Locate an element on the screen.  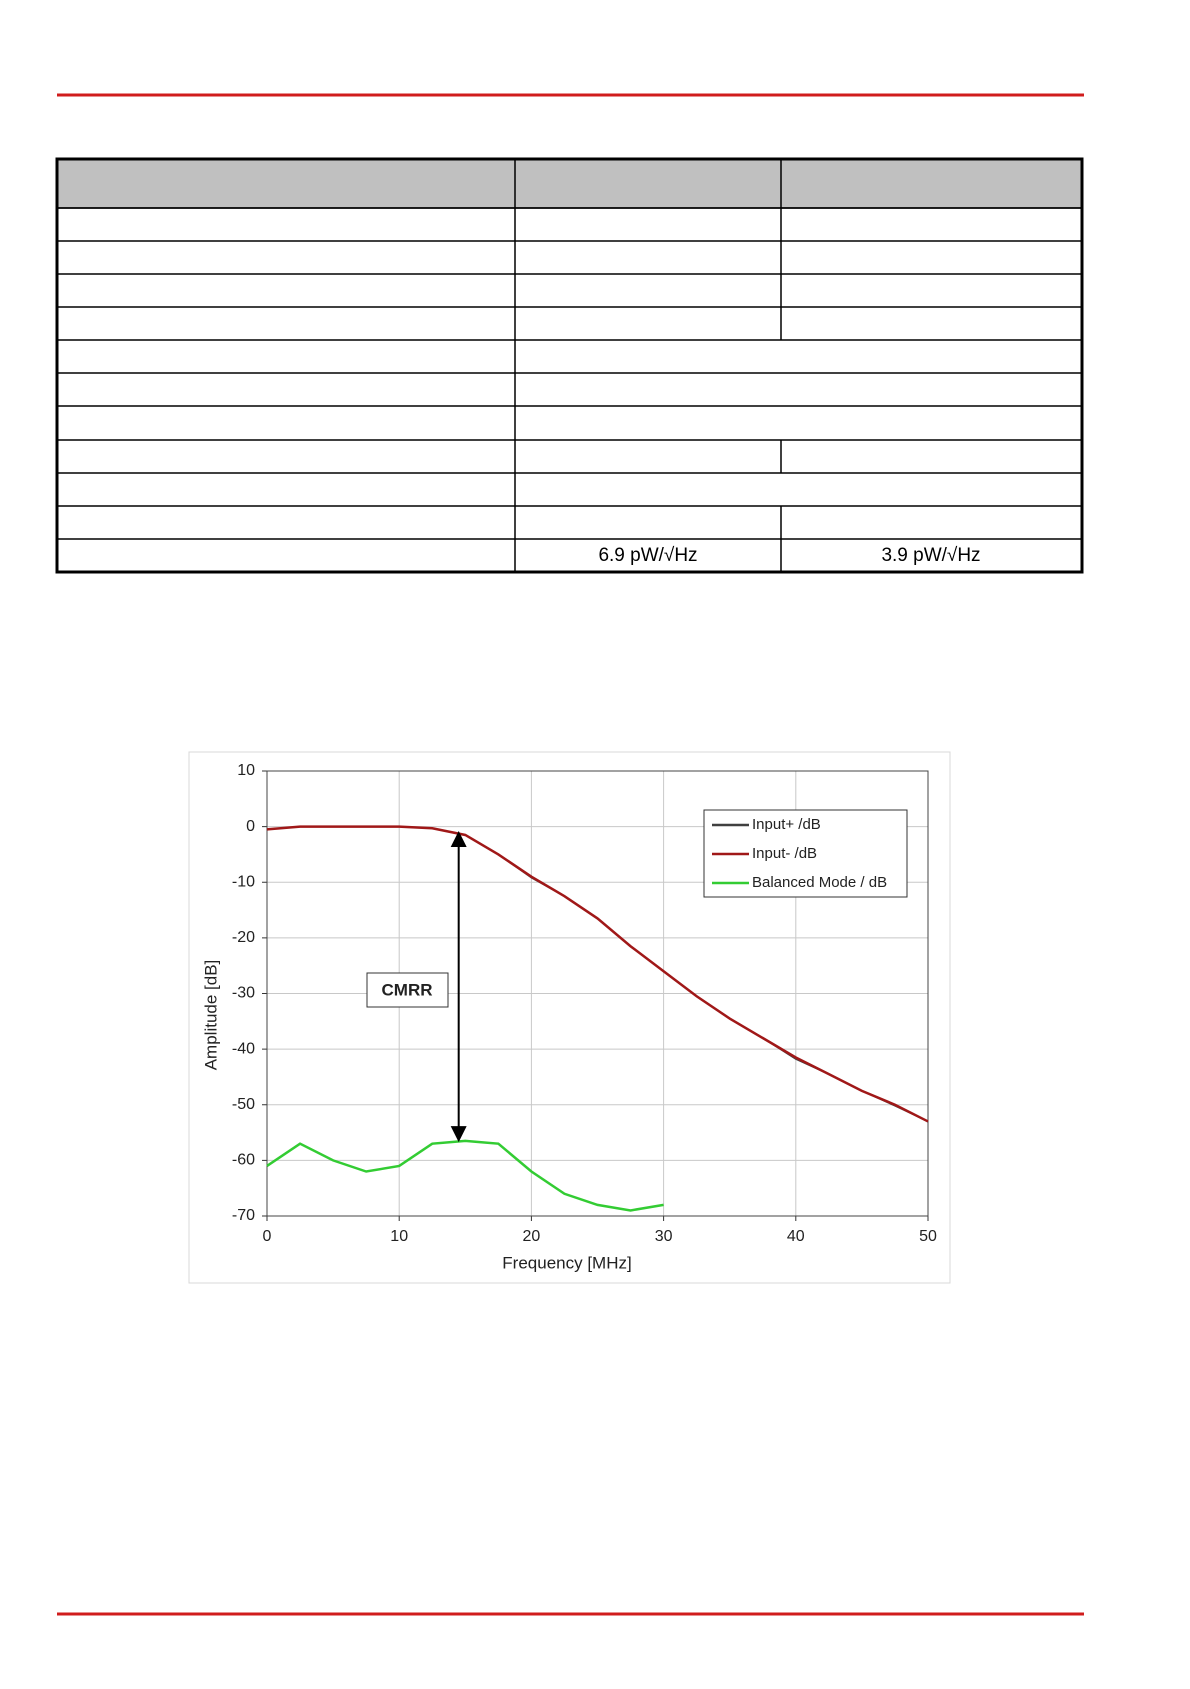
y-tick-label: 10 is located at coordinates (246, 770).